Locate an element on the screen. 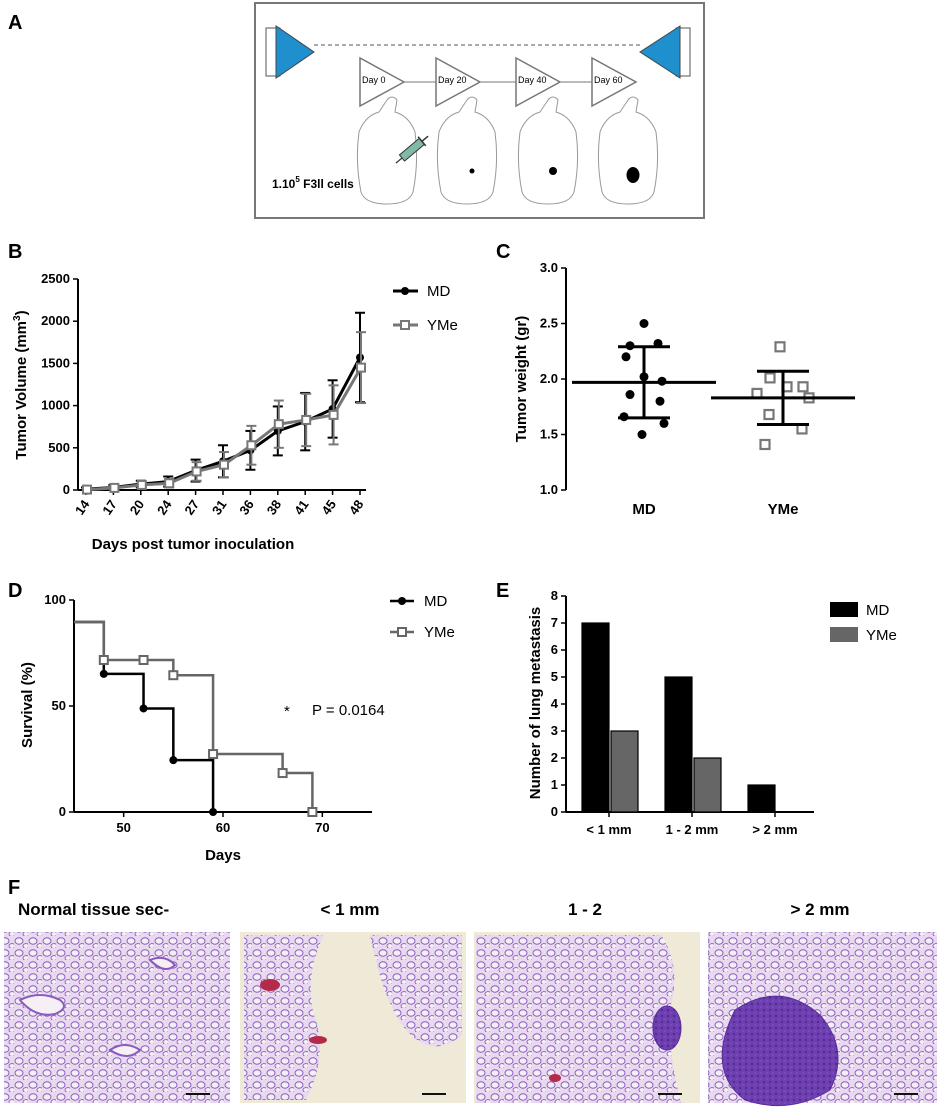 This screenshot has width=941, height=1108. e-legend-swatch-MD is located at coordinates (844, 609).